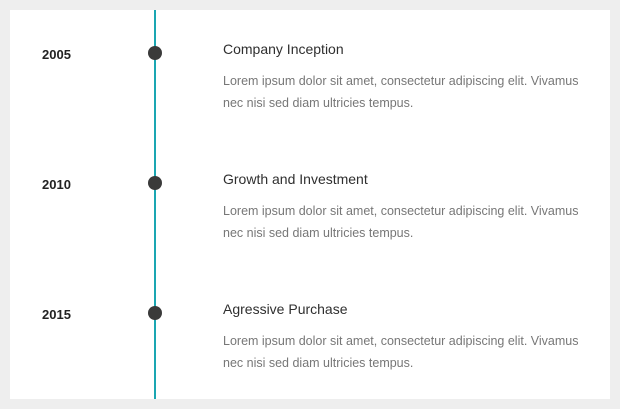  Describe the element at coordinates (283, 49) in the screenshot. I see `timeline-title: Company Inception` at that location.